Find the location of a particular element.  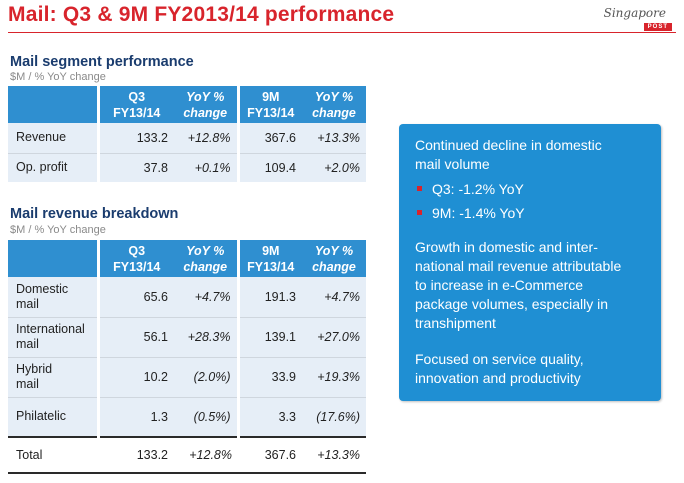

row-label: Revenue is located at coordinates (53, 138).